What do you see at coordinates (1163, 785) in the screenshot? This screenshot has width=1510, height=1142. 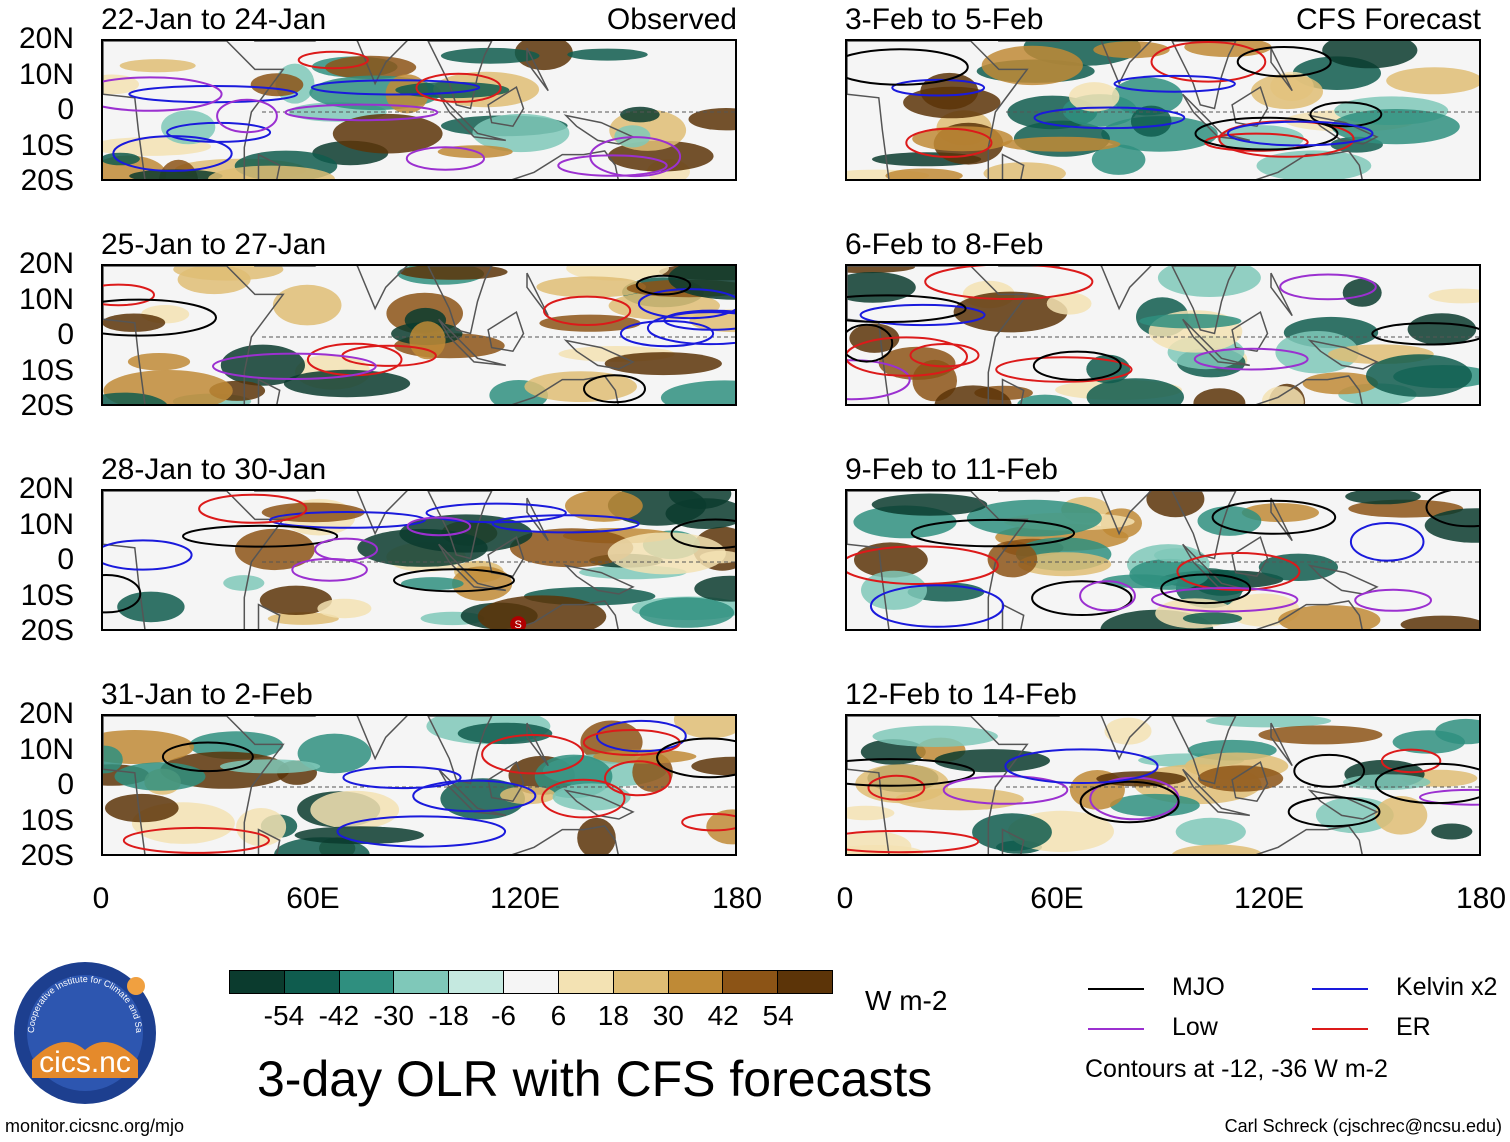 I see `olr-map` at bounding box center [1163, 785].